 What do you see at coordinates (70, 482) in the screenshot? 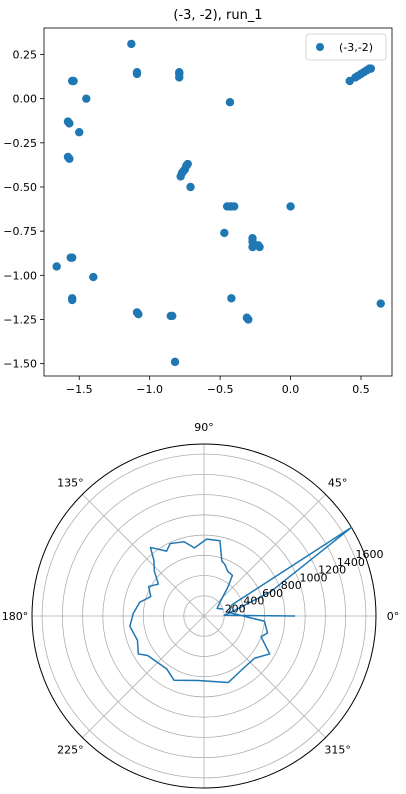
I see `angle-tick-label: 135°` at bounding box center [70, 482].